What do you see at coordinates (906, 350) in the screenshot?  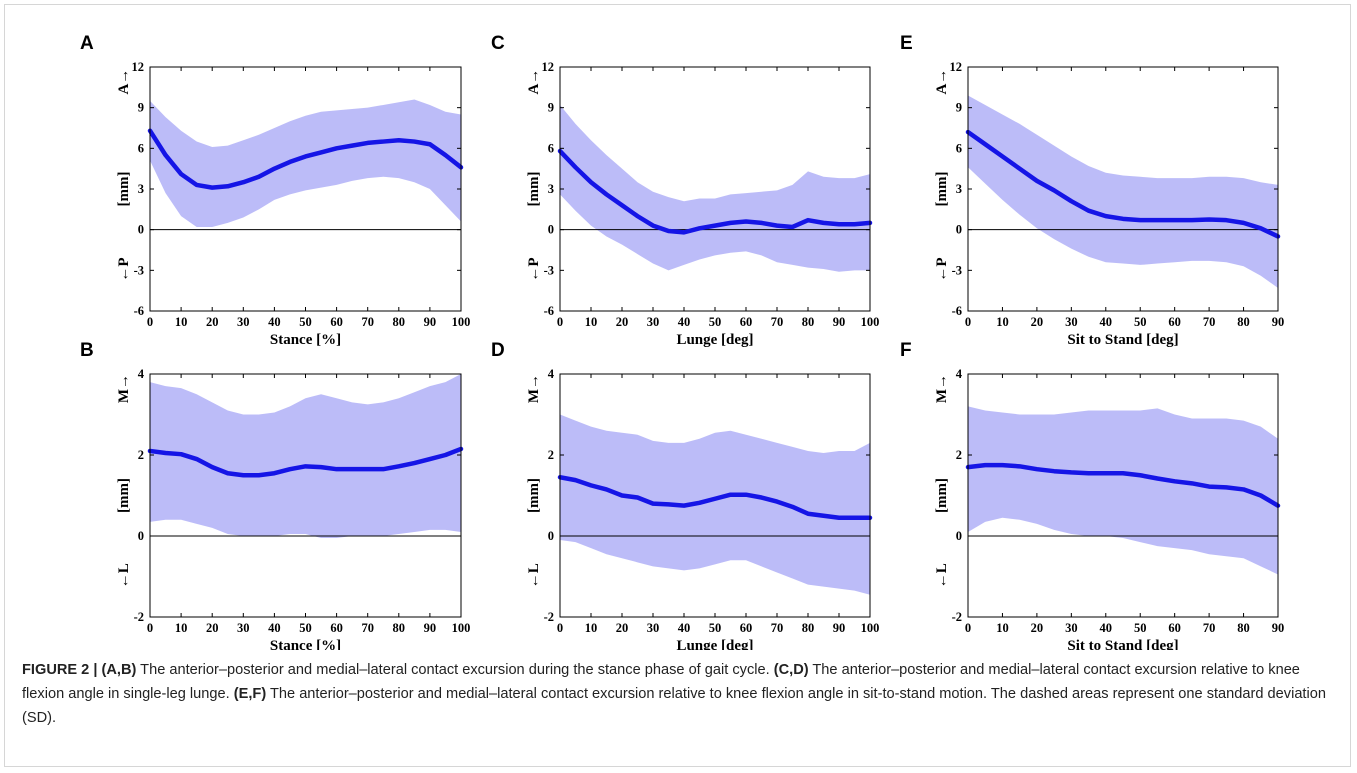 I see `panel-letter: F` at bounding box center [906, 350].